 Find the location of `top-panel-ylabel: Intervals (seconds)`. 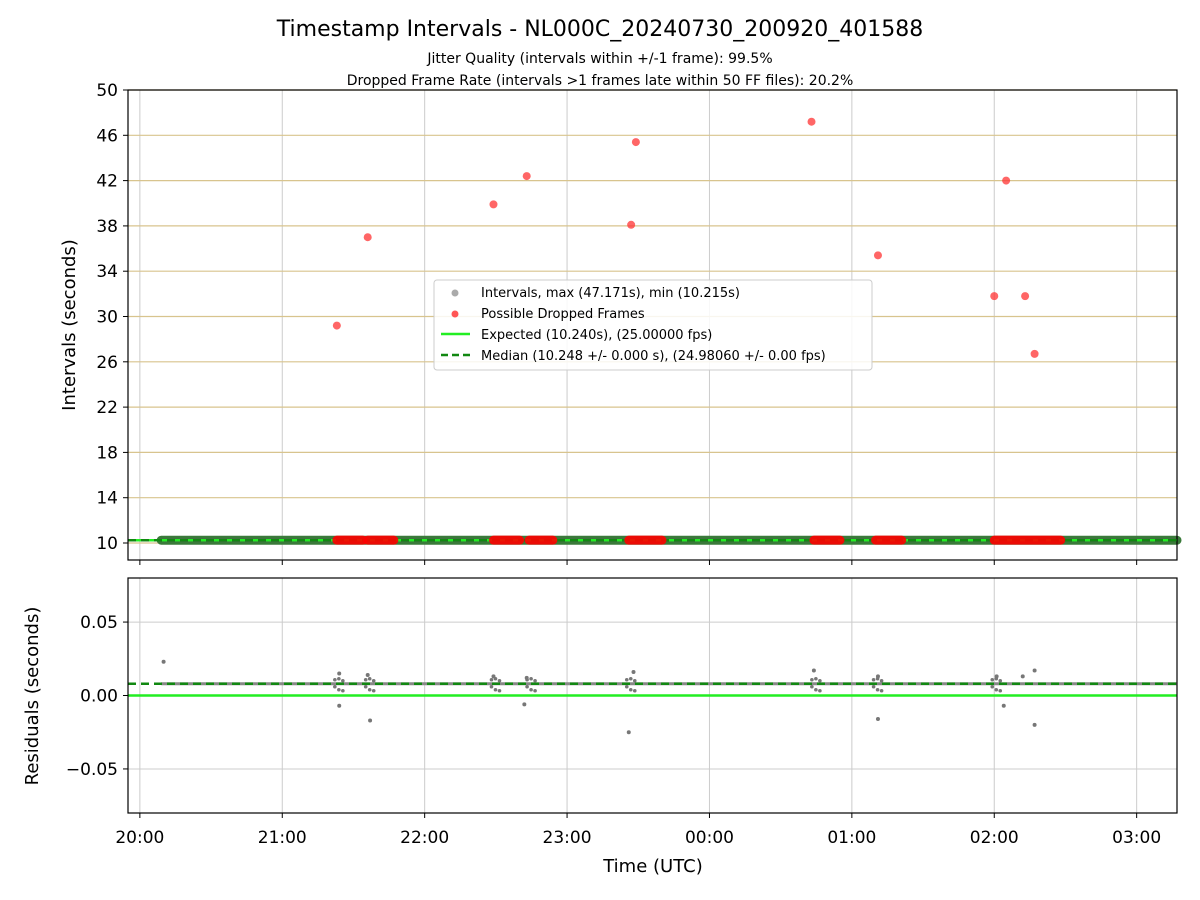

top-panel-ylabel: Intervals (seconds) is located at coordinates (69, 325).